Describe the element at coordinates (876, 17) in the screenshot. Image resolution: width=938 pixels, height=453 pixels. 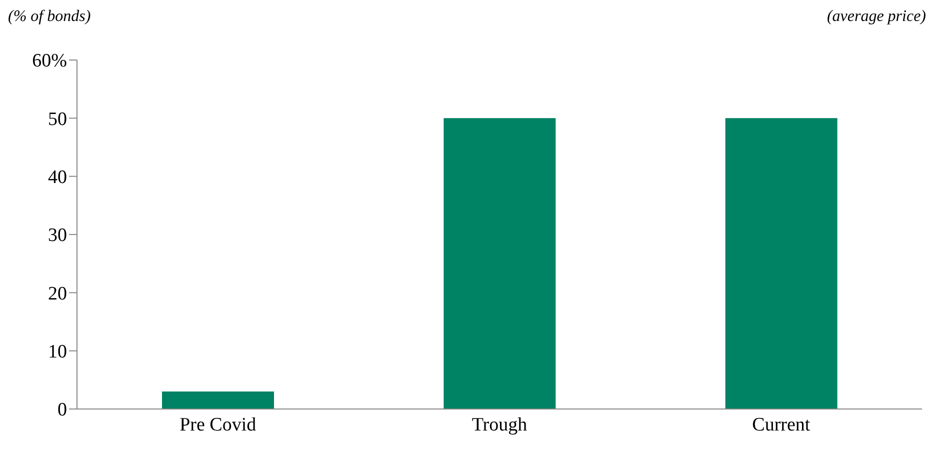
I see `y2-axis-title: (average price)` at that location.